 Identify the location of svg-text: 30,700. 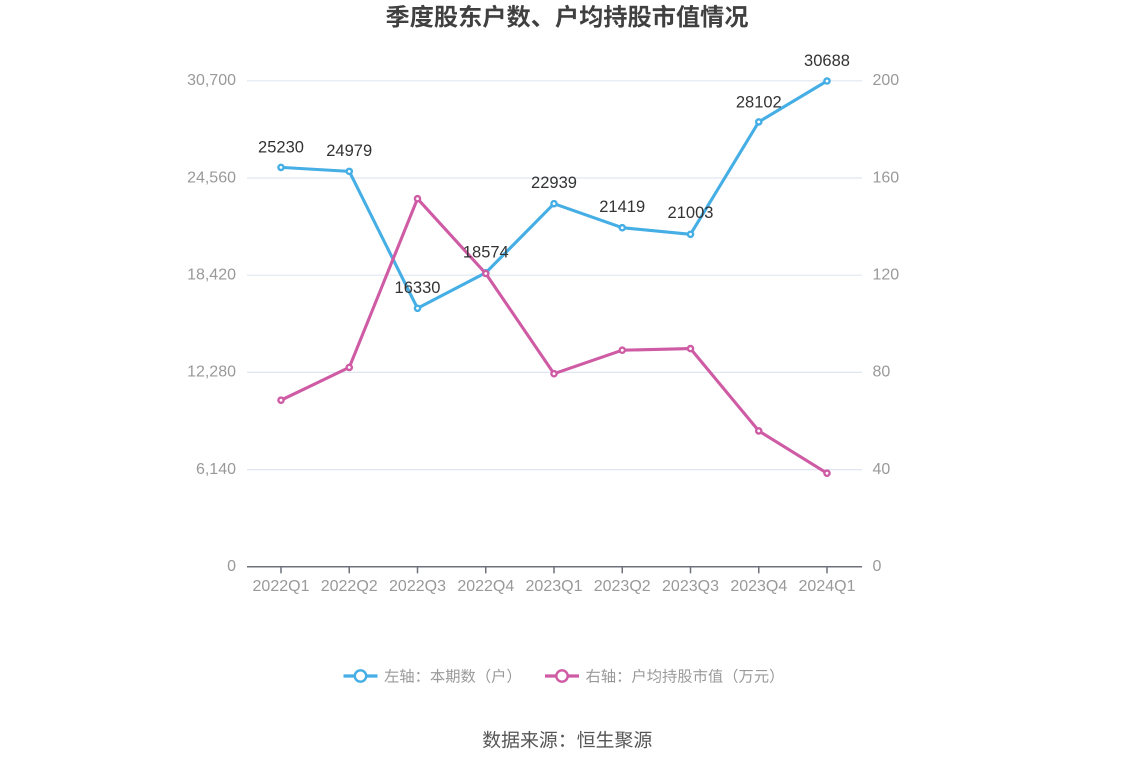
(211, 80).